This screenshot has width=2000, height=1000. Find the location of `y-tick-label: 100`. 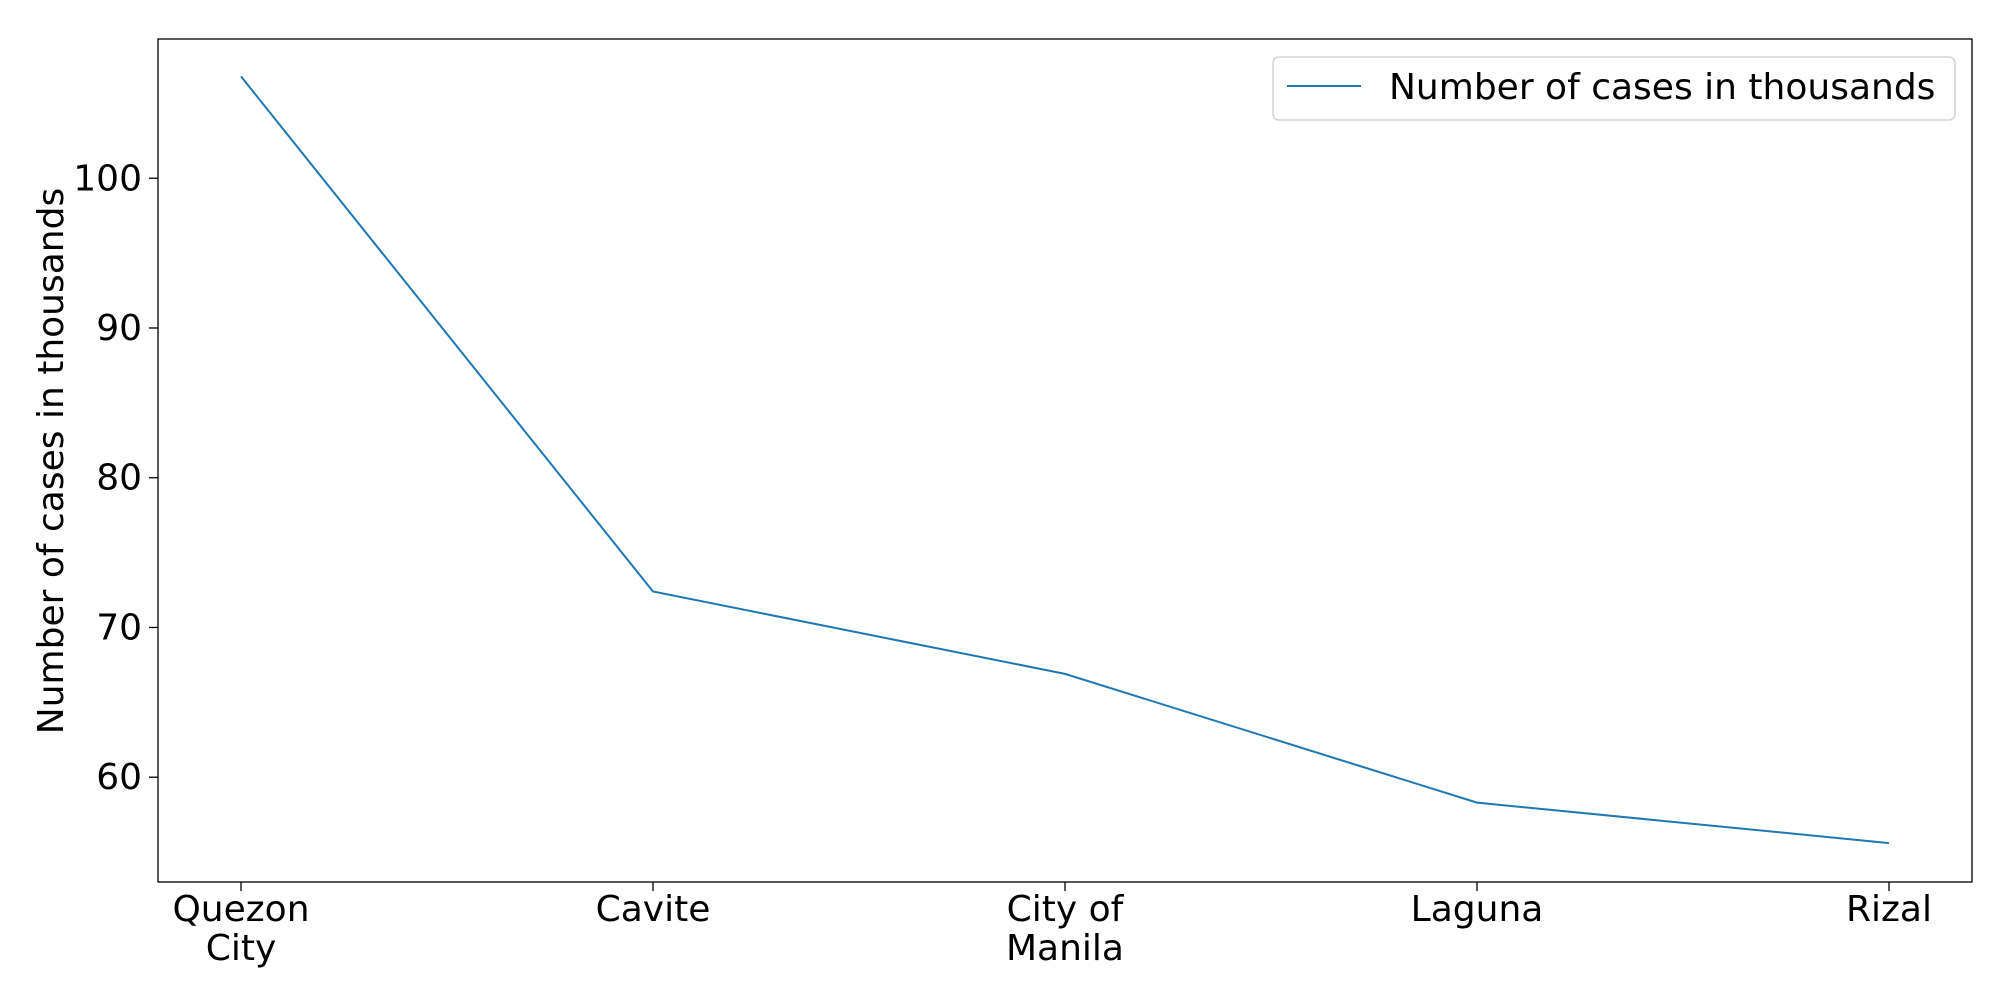

y-tick-label: 100 is located at coordinates (107, 178).